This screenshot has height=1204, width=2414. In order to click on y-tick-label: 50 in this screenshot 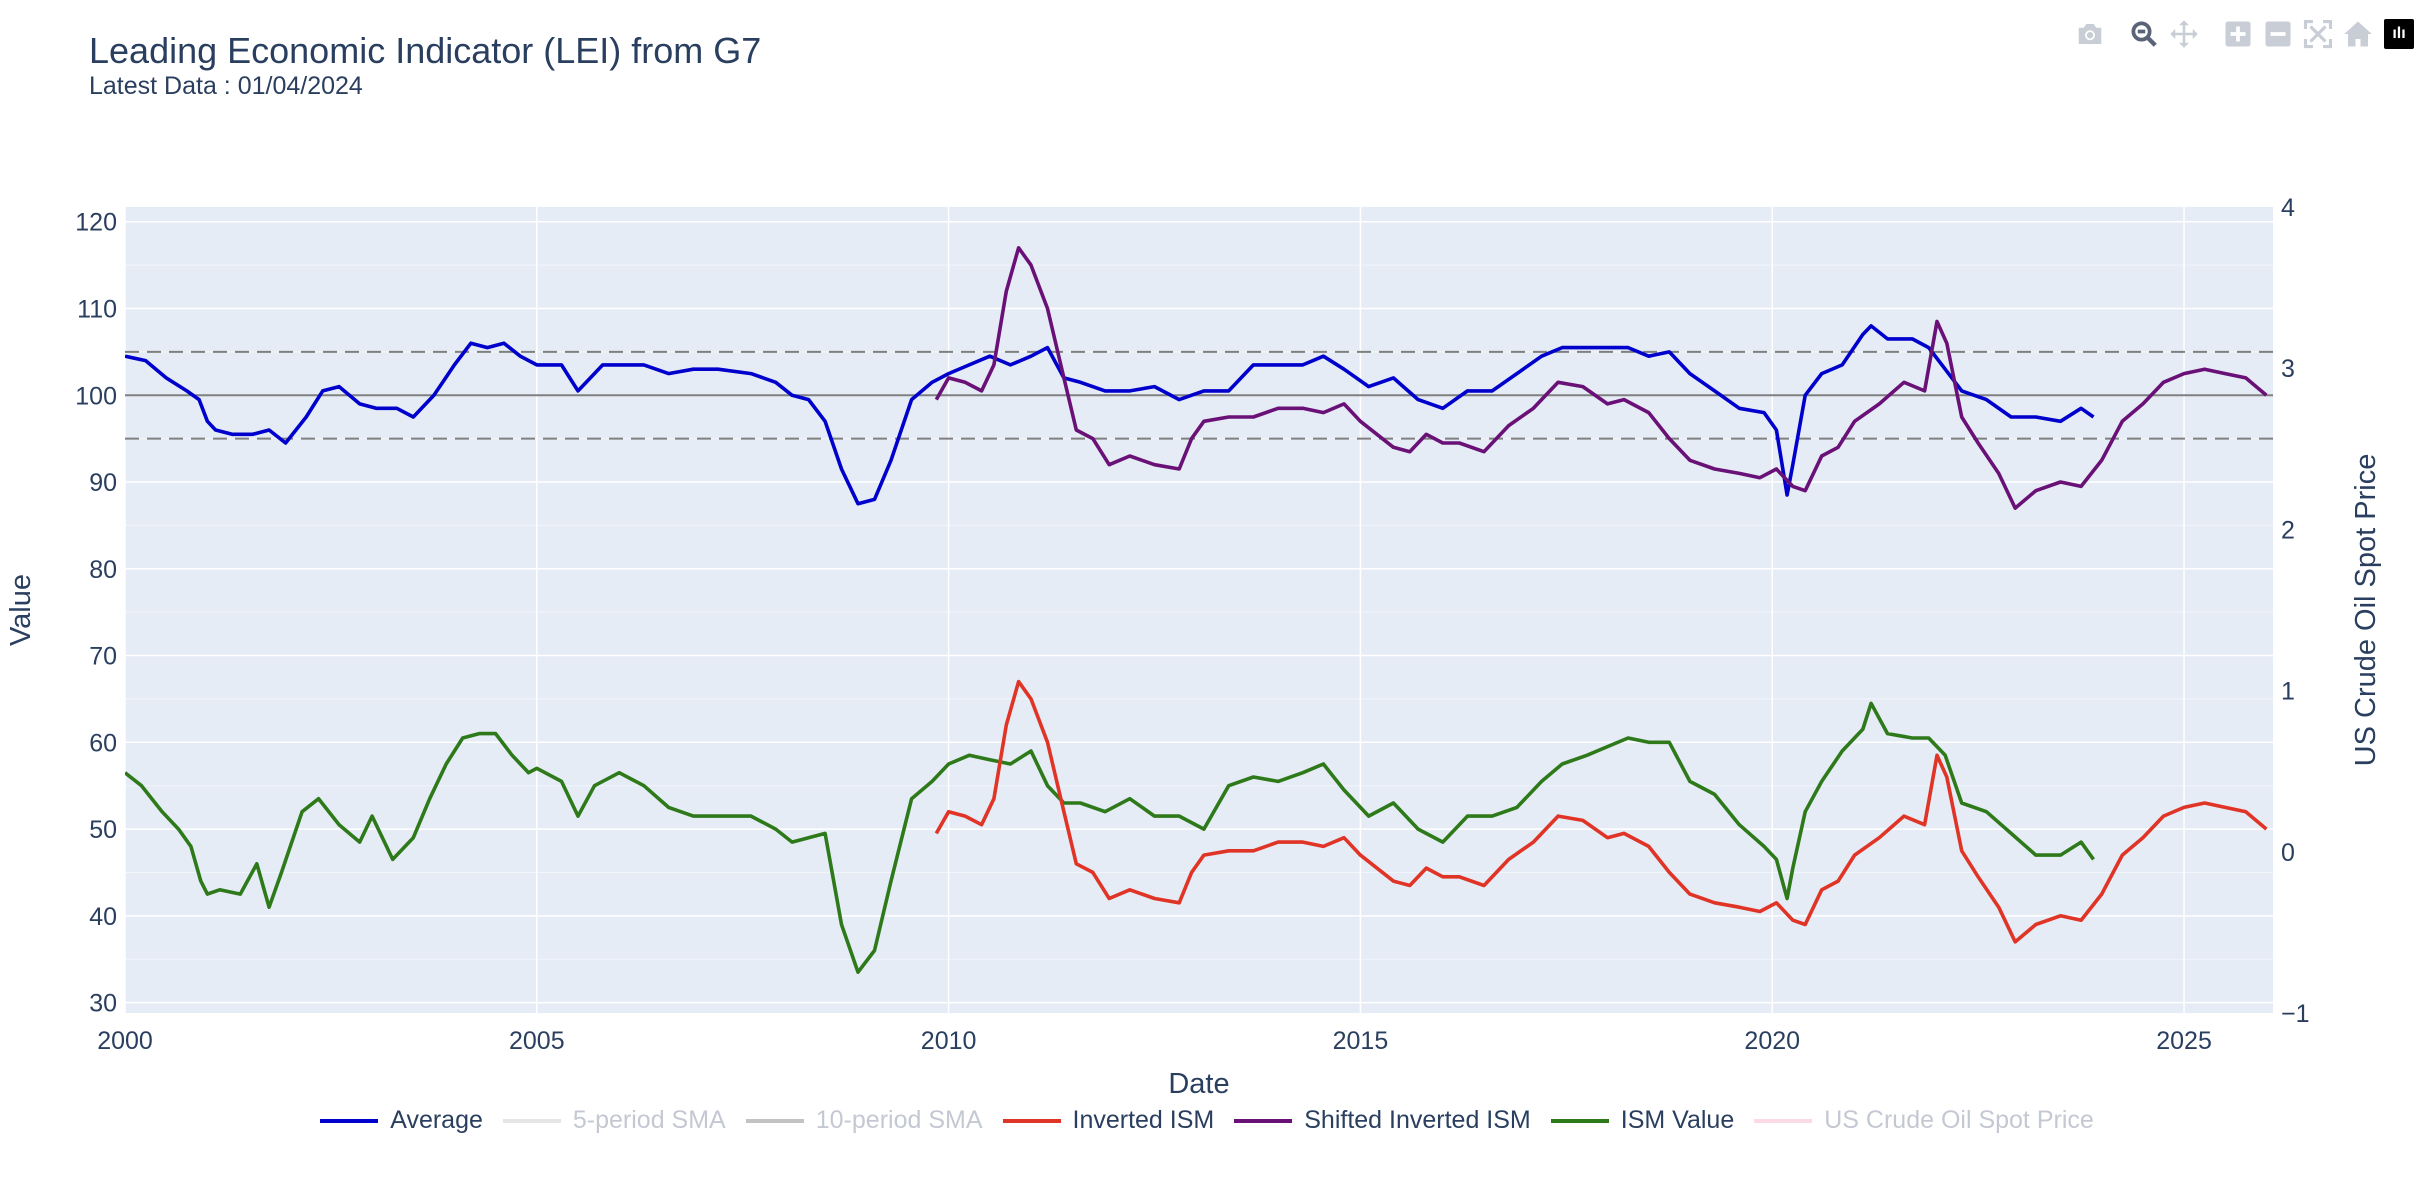, I will do `click(103, 830)`.